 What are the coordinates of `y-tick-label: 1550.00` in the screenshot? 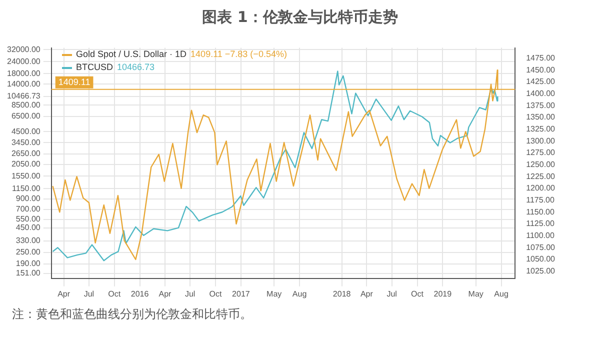 It's located at (26, 175).